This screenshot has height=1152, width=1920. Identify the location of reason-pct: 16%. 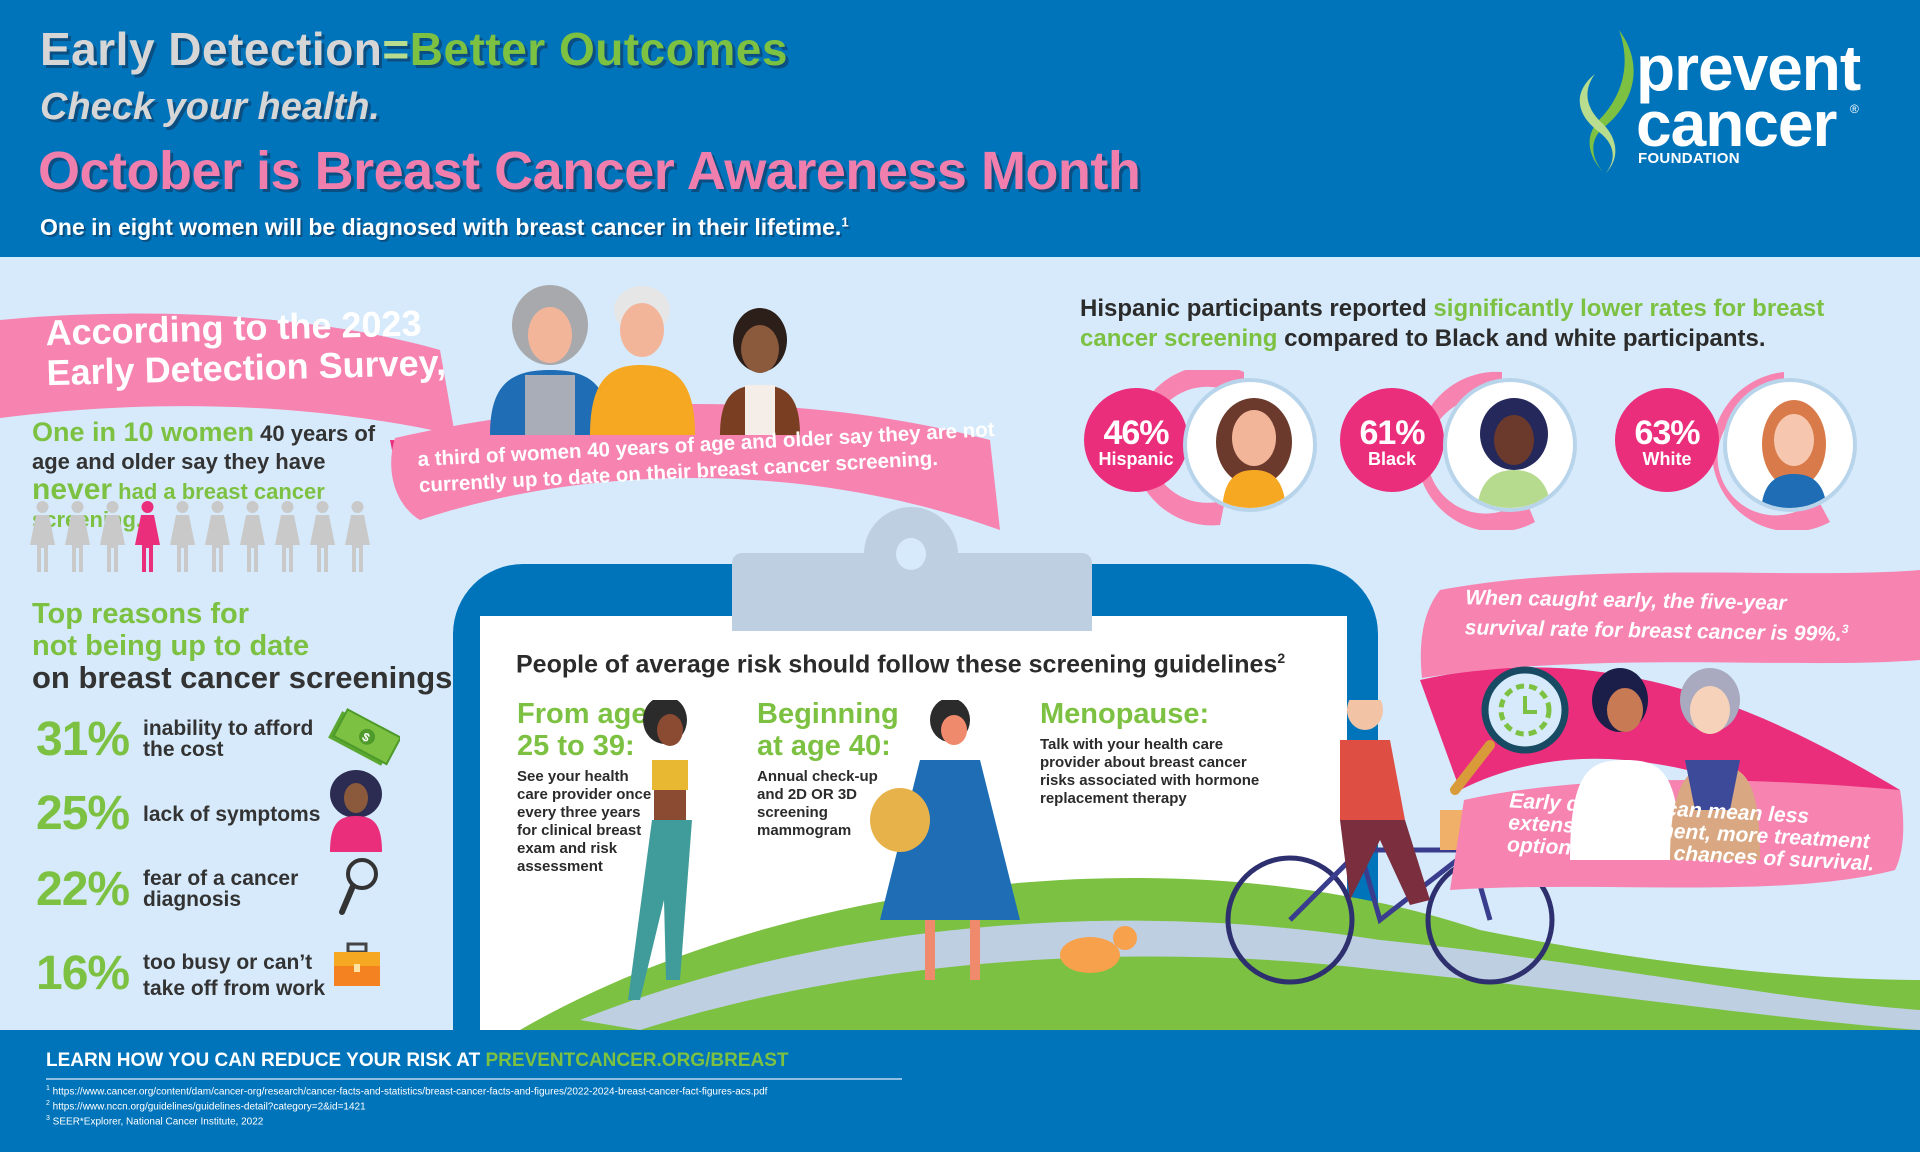
(83, 973).